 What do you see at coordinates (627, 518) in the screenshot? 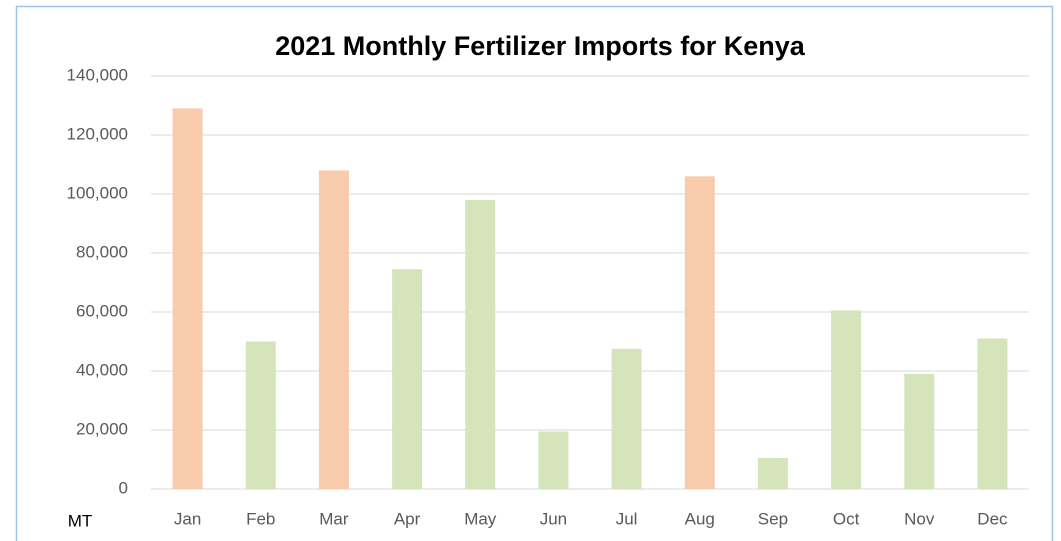
I see `x-tick-label: Jul` at bounding box center [627, 518].